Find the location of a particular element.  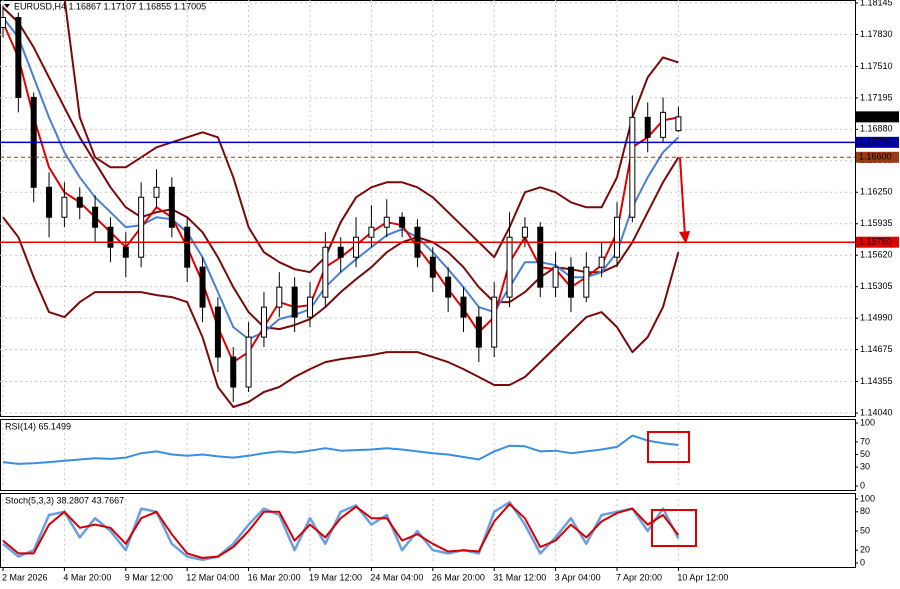

x-tick-label: 9 Mar 12:00 is located at coordinates (149, 577).